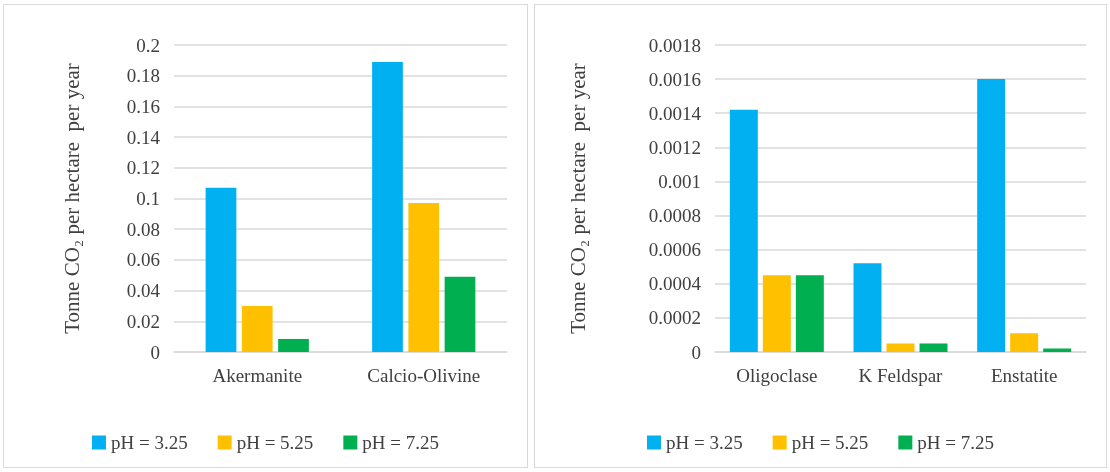  What do you see at coordinates (143, 137) in the screenshot?
I see `y-tick-label: 0.14` at bounding box center [143, 137].